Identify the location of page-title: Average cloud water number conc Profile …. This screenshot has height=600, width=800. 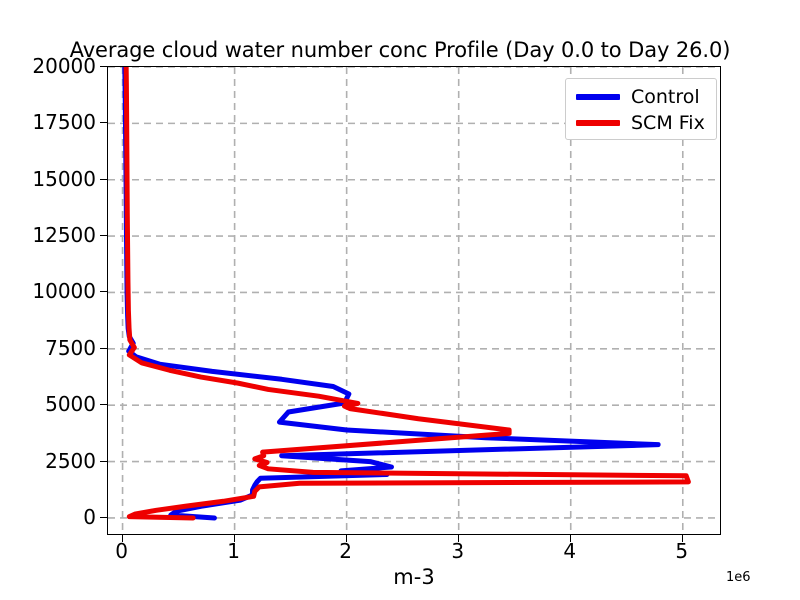
(400, 50).